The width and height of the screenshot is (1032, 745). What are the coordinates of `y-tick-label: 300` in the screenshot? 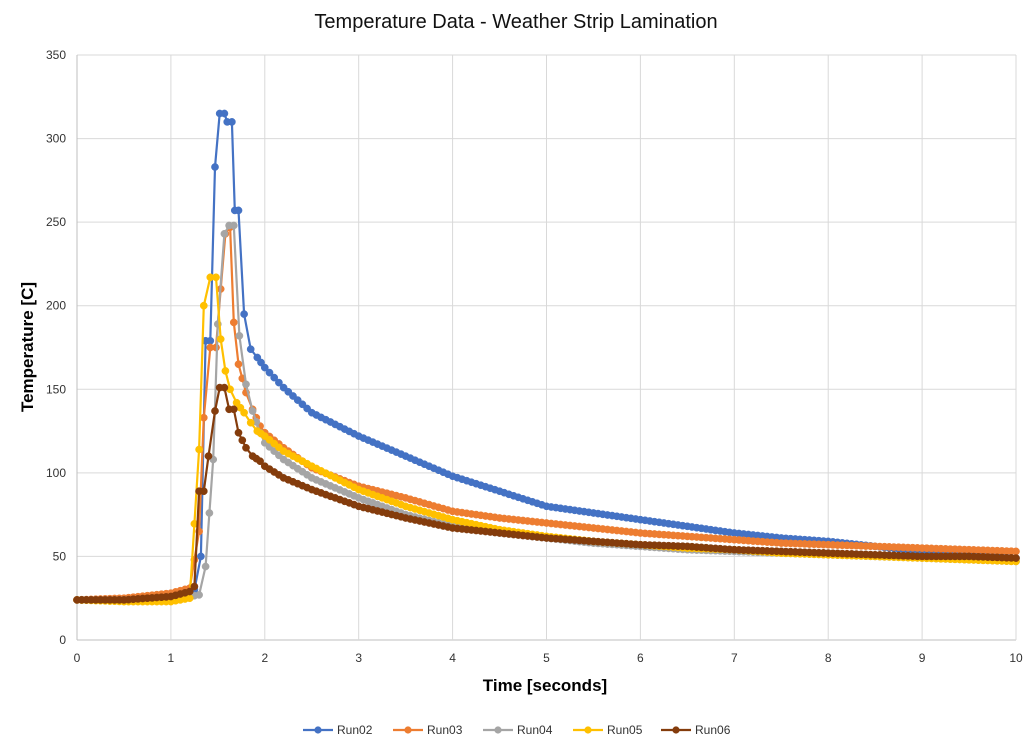 It's located at (56, 139).